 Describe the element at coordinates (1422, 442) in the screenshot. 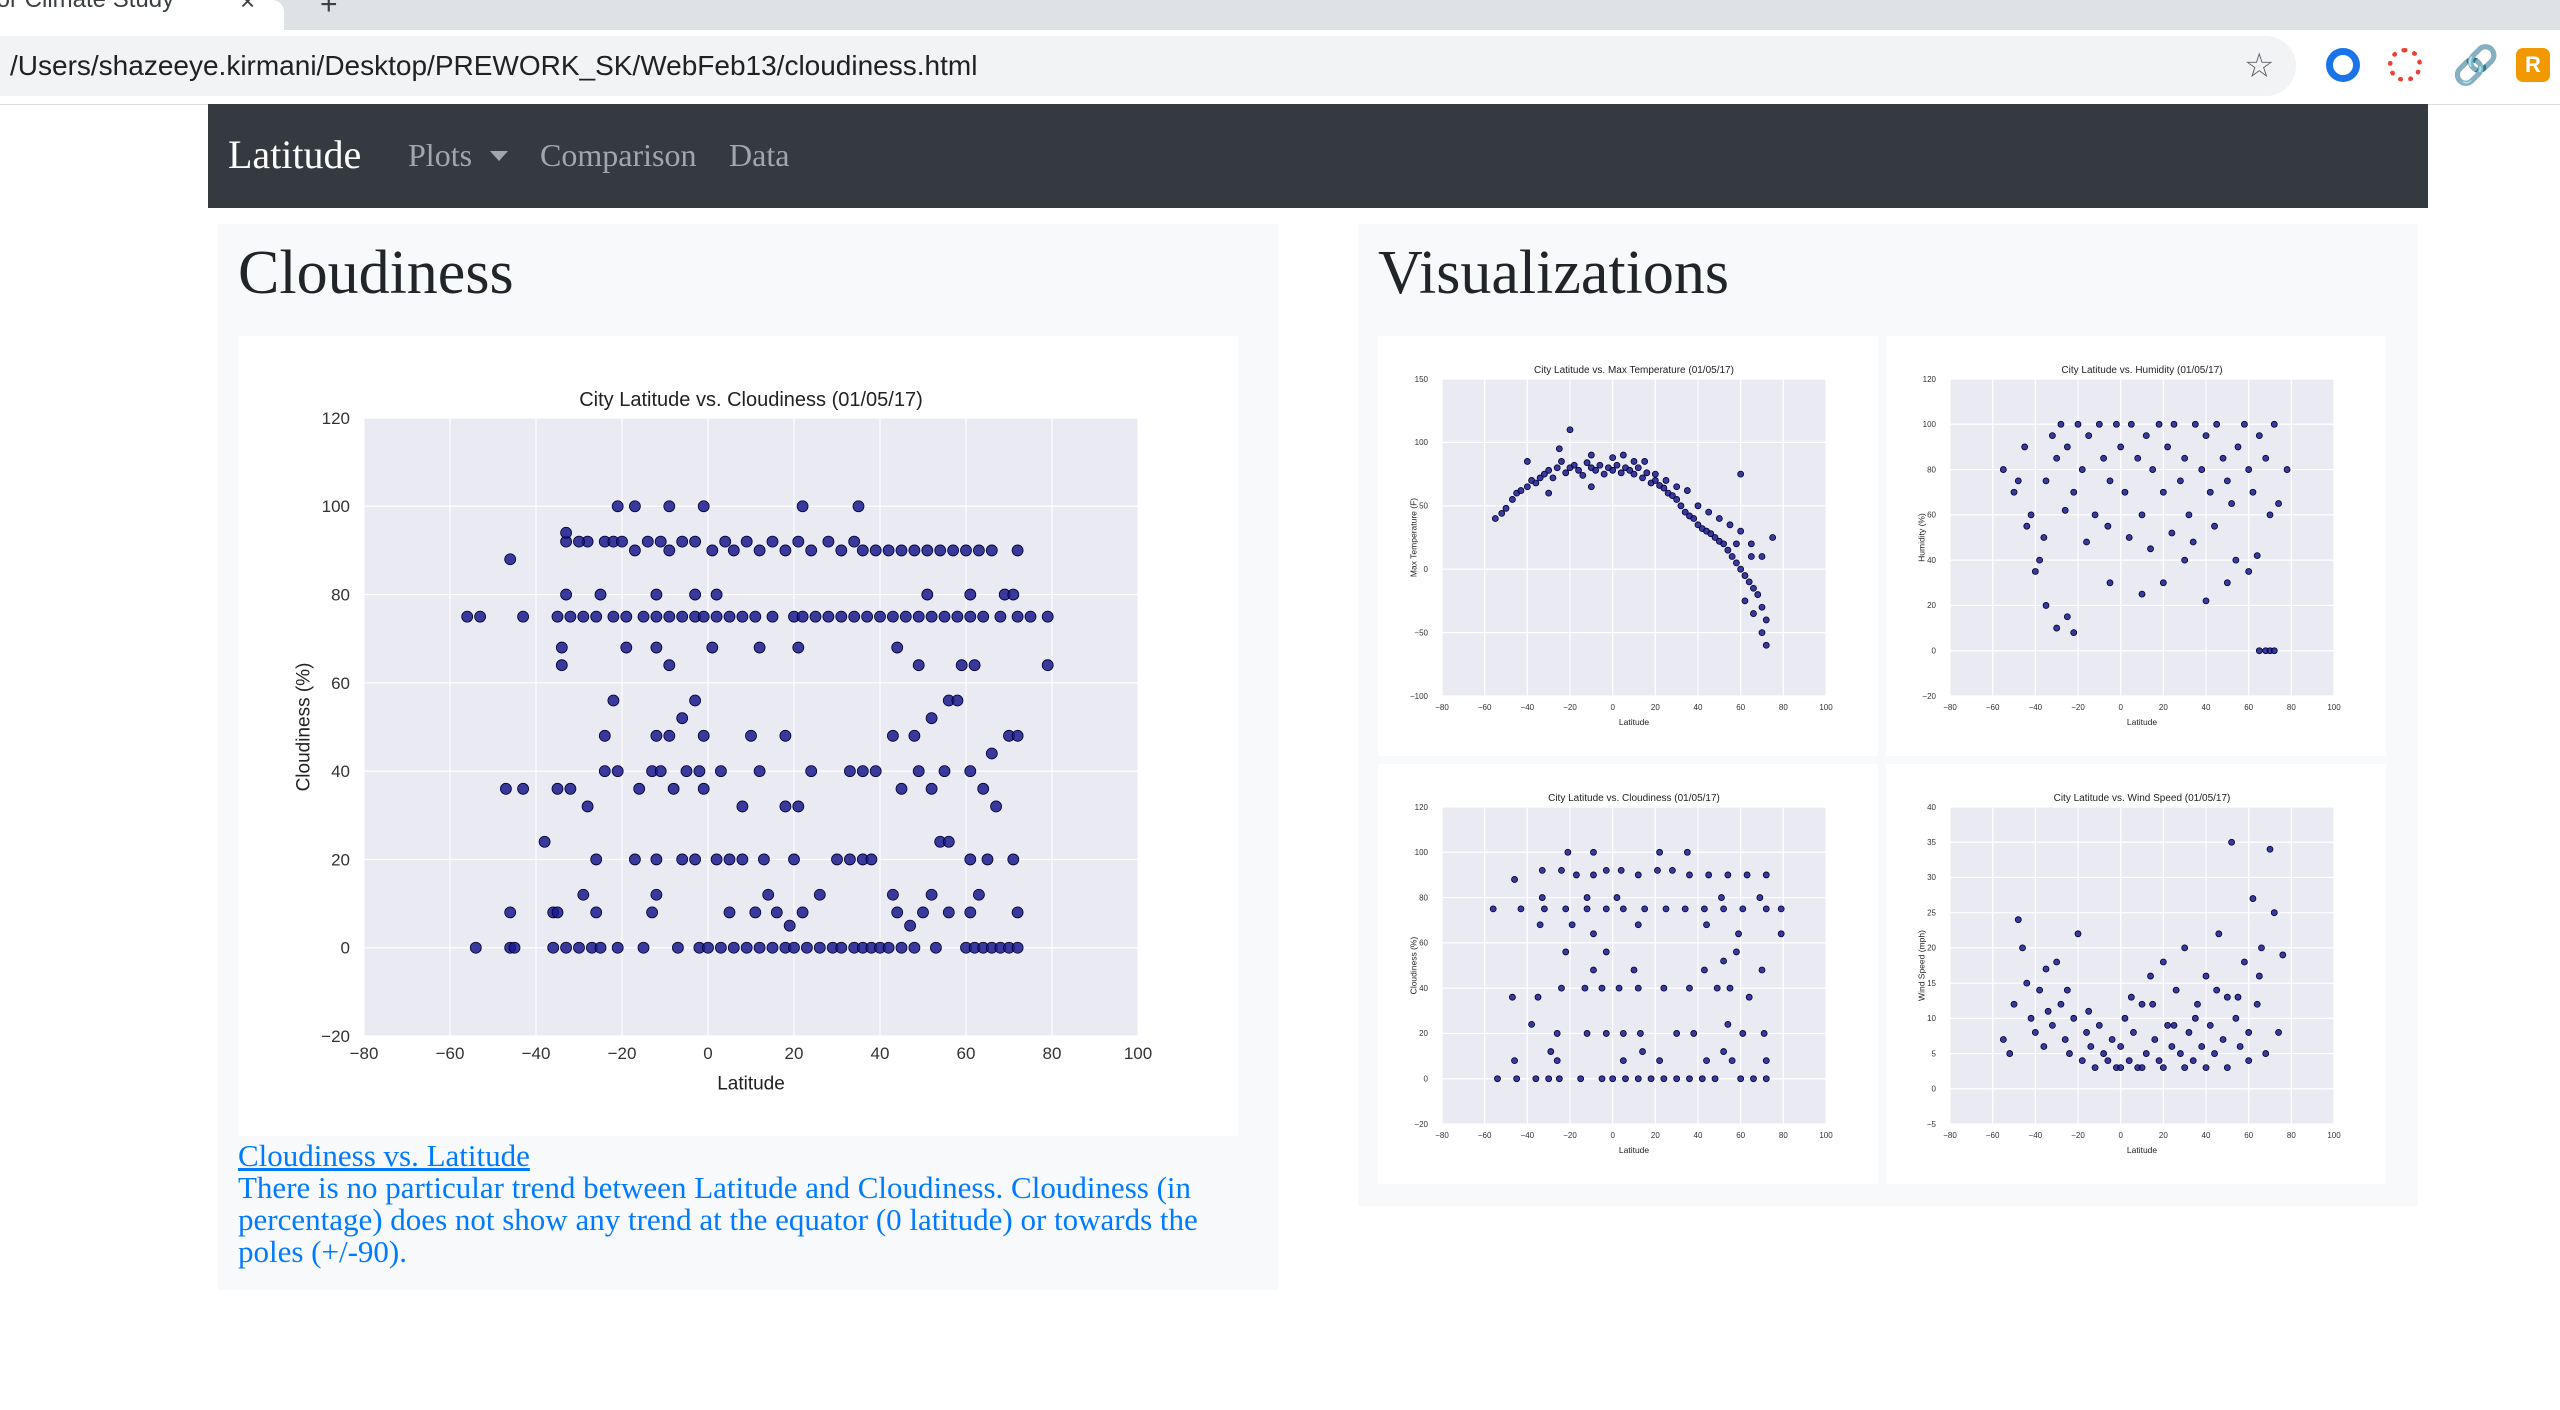

I see `y-tick-label: 100` at that location.